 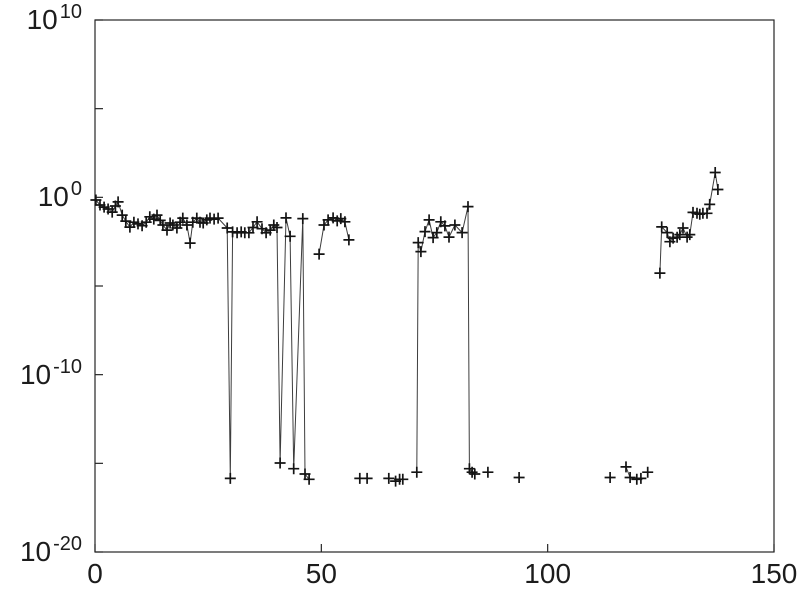 I want to click on x-tick-label-100: 100, so click(x=548, y=573).